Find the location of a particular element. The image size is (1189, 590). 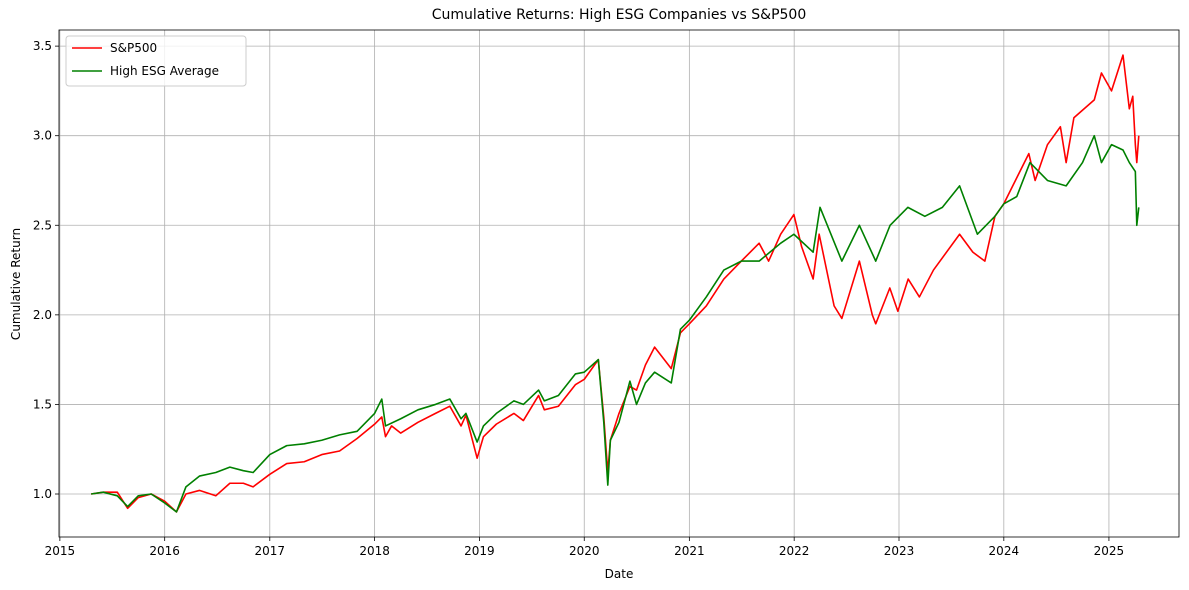

legend: S&P500 High ESG Average is located at coordinates (156, 61).